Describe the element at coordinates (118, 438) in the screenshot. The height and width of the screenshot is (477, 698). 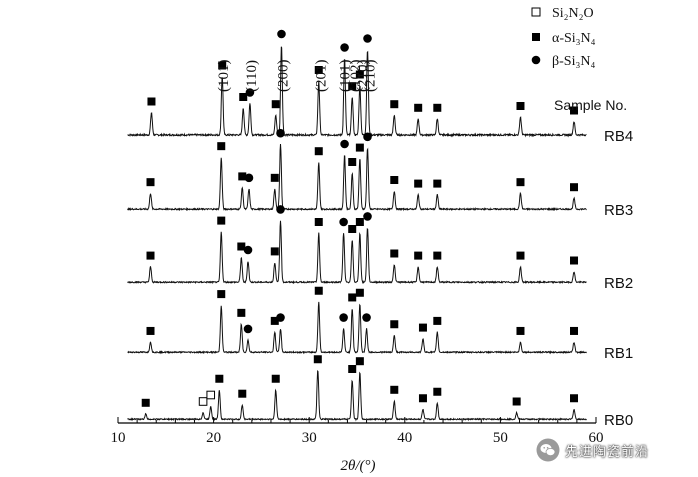
I see `x-tick-label: 10` at that location.